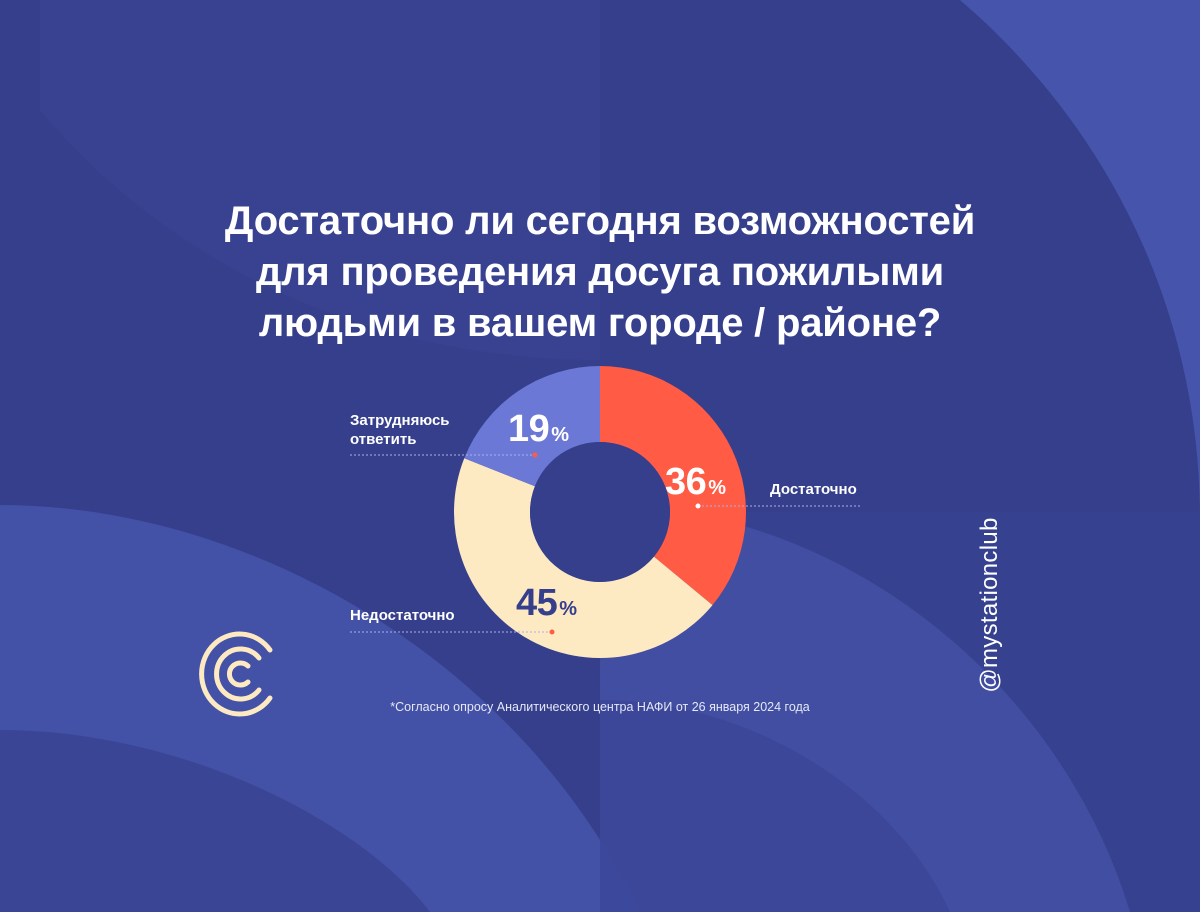  I want to click on title-line-2: для проведения досуга пожилыми, so click(599, 272).